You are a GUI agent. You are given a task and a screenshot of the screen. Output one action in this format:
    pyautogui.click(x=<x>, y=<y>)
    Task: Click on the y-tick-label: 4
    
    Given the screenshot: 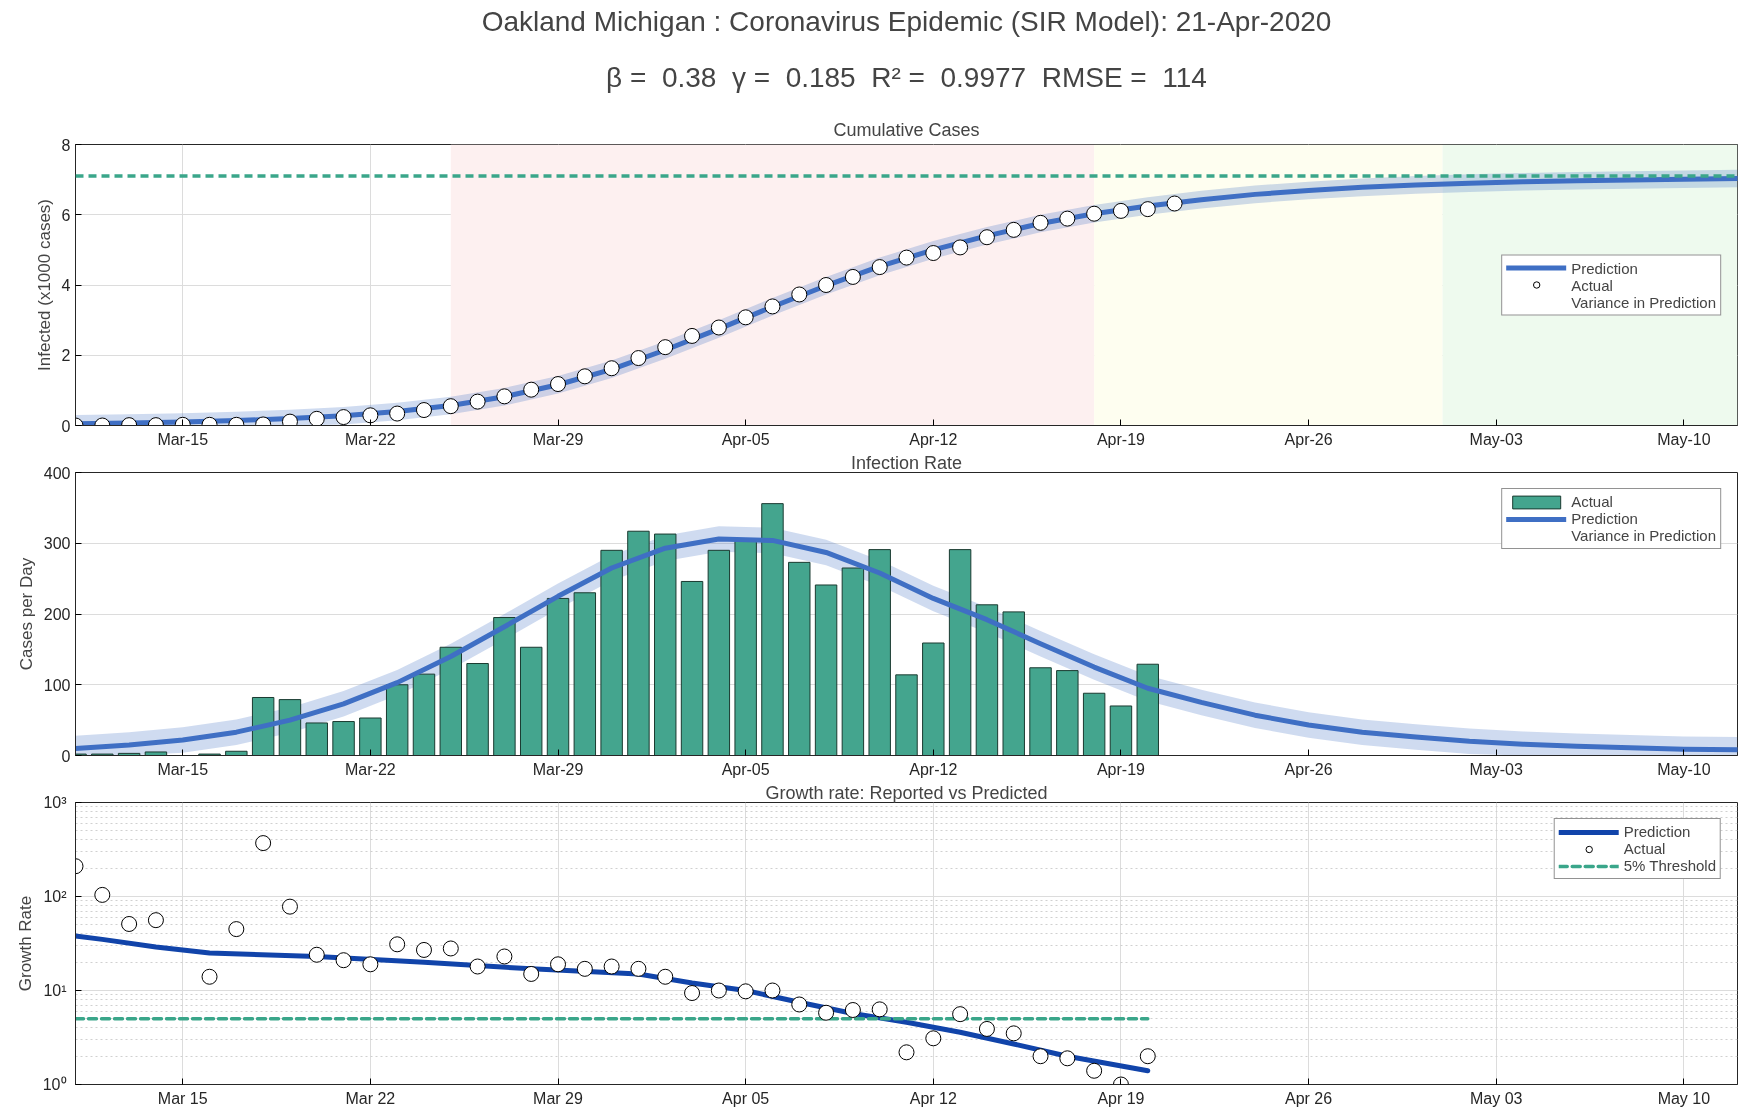 What is the action you would take?
    pyautogui.click(x=66, y=285)
    